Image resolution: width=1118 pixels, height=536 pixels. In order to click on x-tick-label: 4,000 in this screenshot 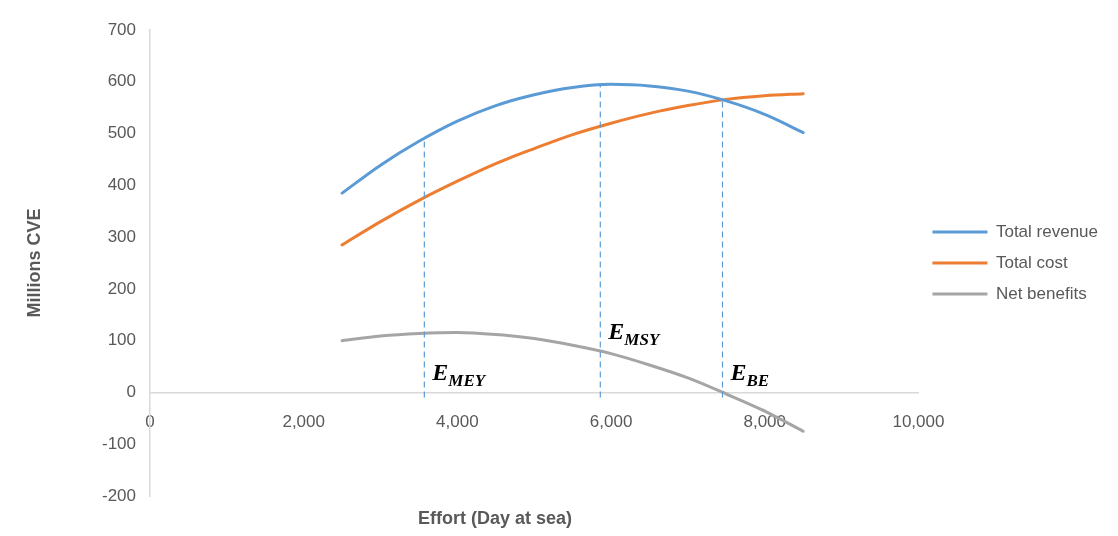, I will do `click(457, 422)`.